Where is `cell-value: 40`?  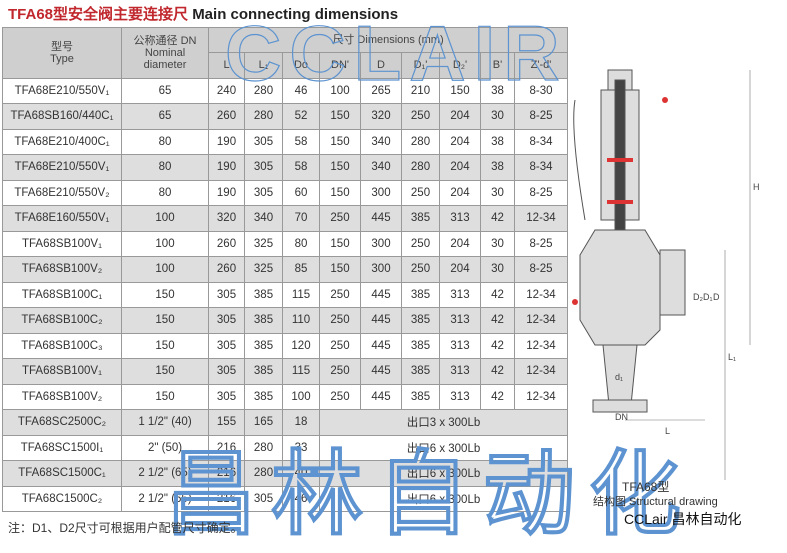
cell-value: 40 is located at coordinates (301, 473).